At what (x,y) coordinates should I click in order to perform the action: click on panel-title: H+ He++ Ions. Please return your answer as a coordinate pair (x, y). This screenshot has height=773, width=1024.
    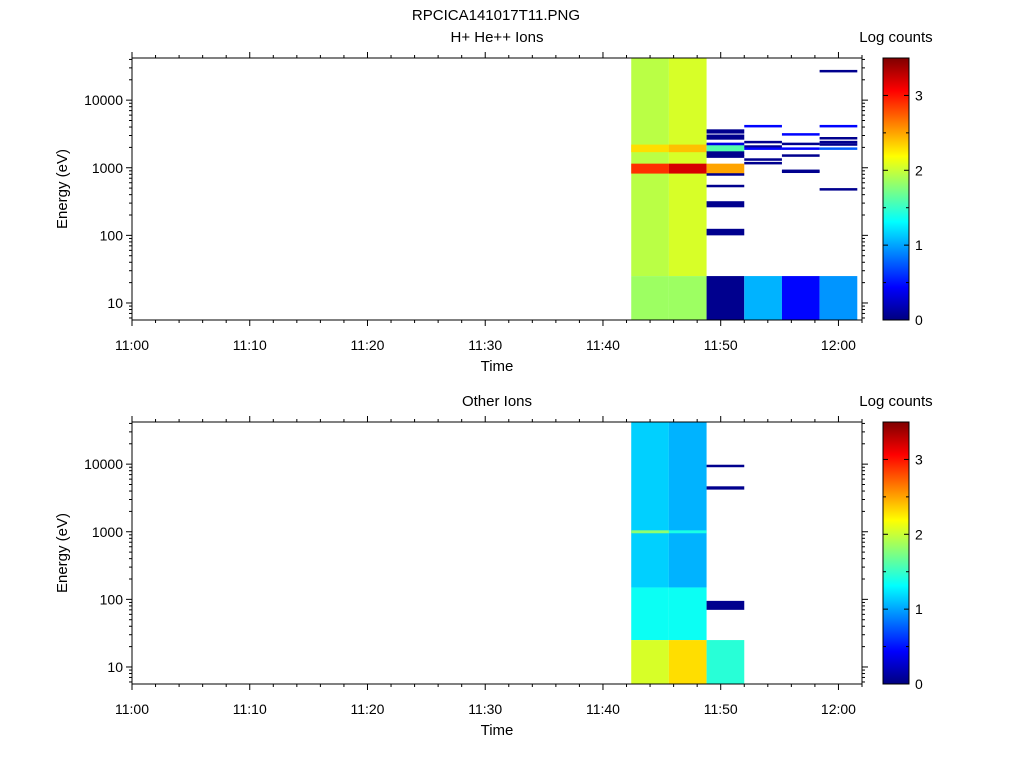
    Looking at the image, I should click on (497, 37).